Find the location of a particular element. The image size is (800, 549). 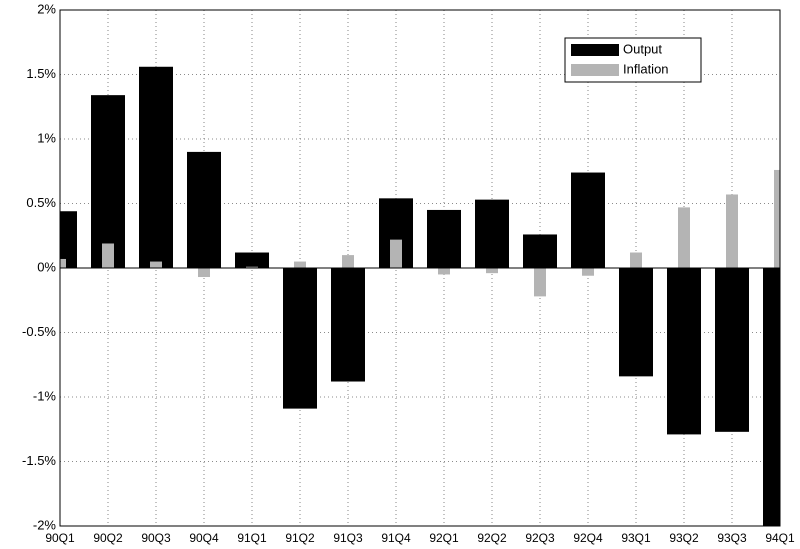

x-tick-label: 93Q1 is located at coordinates (636, 538).